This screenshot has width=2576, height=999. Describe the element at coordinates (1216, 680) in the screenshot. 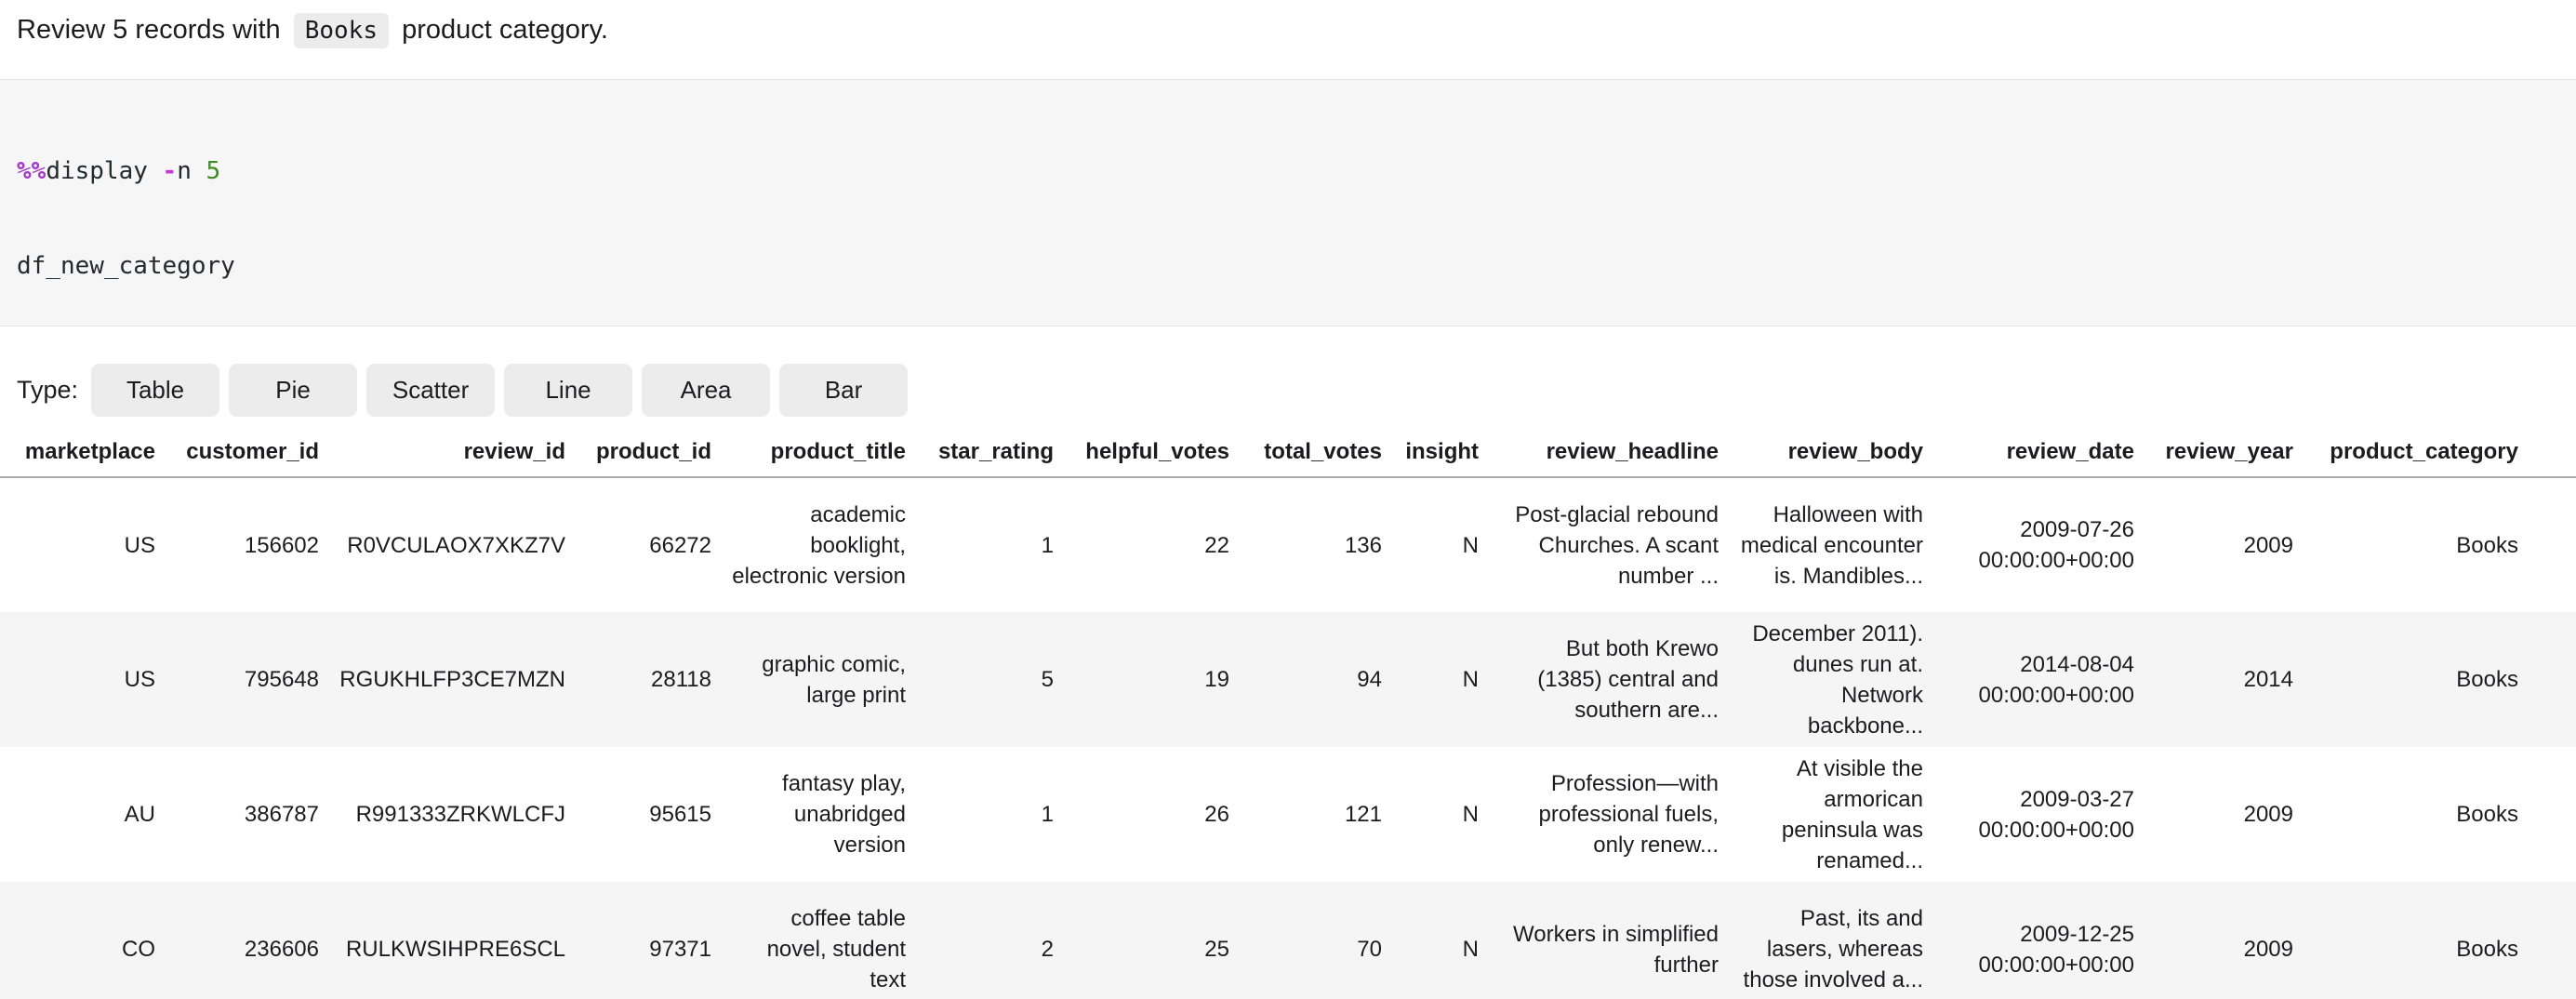

I see `cell-helpful_votes: 19` at that location.